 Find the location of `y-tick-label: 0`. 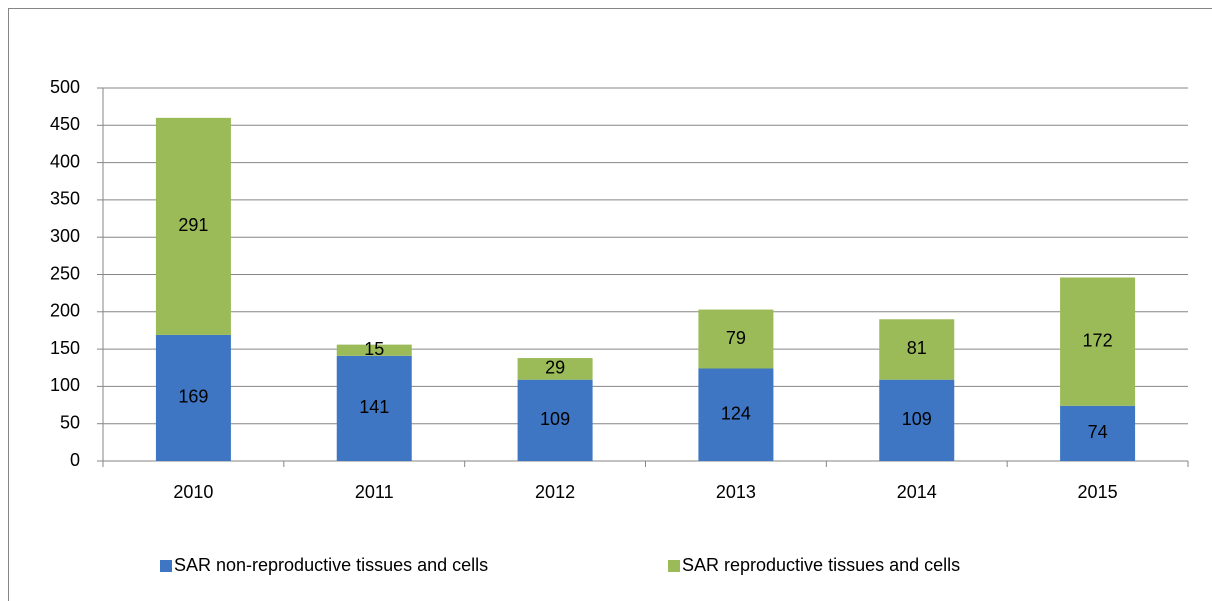

y-tick-label: 0 is located at coordinates (75, 460).